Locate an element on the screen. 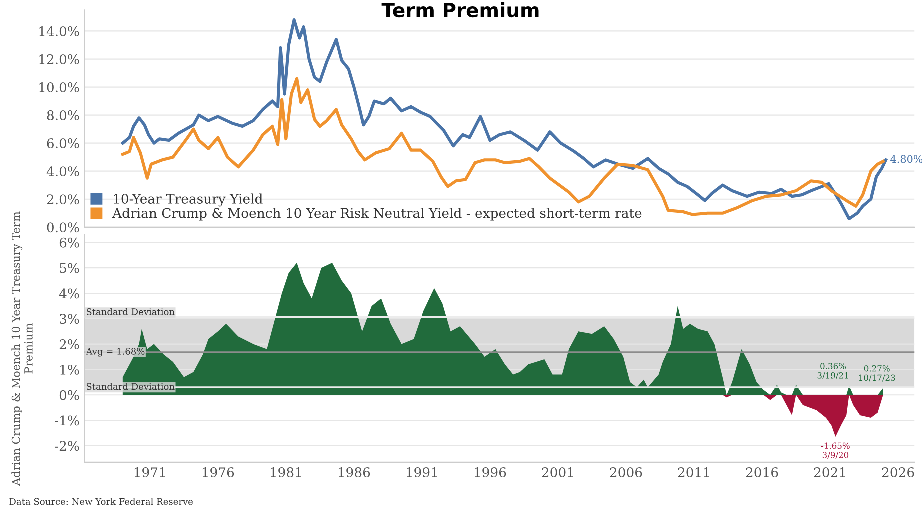  annotation: 0.27% 10/17/23 is located at coordinates (877, 373).